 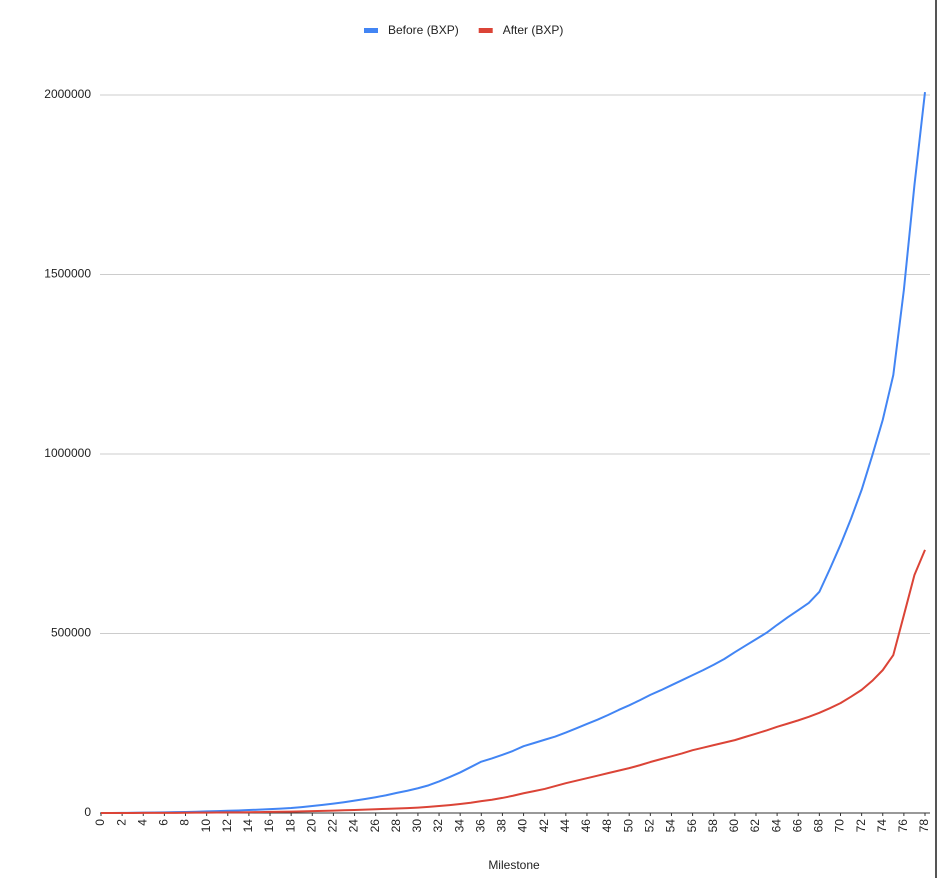 What do you see at coordinates (544, 826) in the screenshot?
I see `x-tick-label: 42` at bounding box center [544, 826].